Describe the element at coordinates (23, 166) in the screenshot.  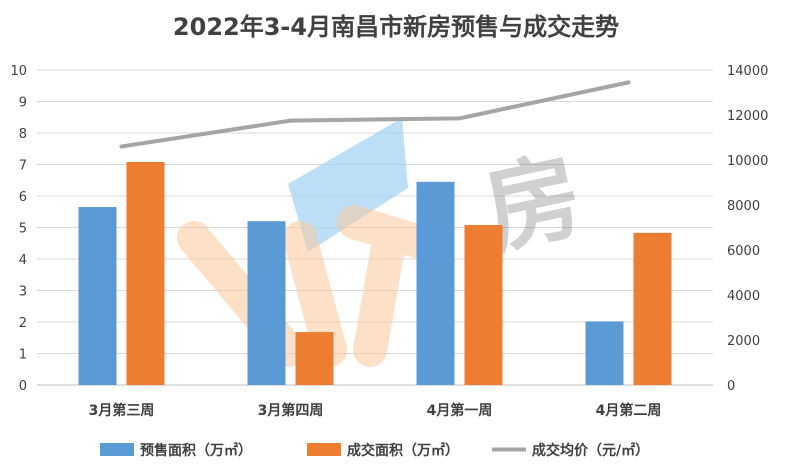
I see `left-tick-label: 7` at that location.